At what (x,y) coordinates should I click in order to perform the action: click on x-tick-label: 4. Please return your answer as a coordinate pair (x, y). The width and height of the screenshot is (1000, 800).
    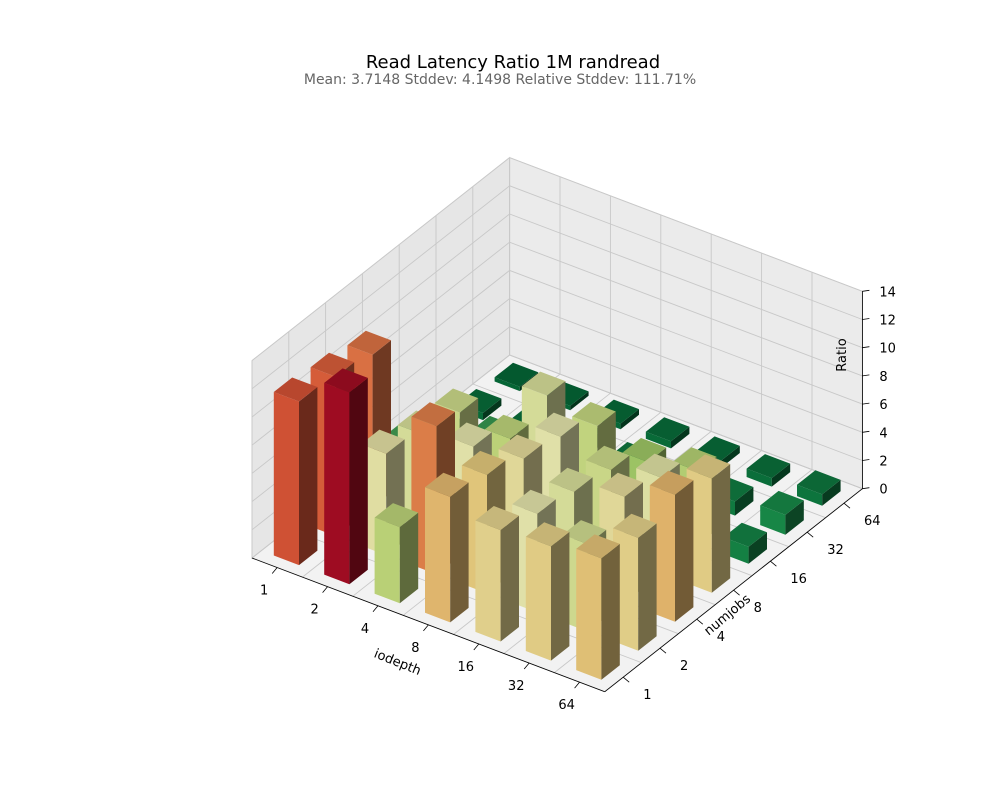
    Looking at the image, I should click on (365, 629).